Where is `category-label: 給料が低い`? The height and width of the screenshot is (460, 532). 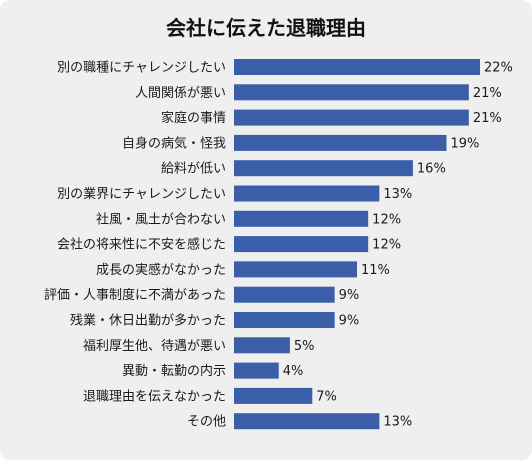
category-label: 給料が低い is located at coordinates (193, 169).